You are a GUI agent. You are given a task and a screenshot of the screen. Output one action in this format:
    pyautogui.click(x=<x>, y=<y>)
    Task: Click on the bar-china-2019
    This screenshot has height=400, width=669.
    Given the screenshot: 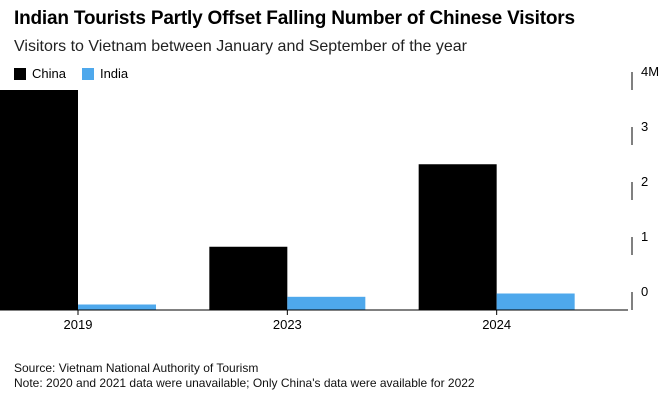 What is the action you would take?
    pyautogui.click(x=39, y=200)
    